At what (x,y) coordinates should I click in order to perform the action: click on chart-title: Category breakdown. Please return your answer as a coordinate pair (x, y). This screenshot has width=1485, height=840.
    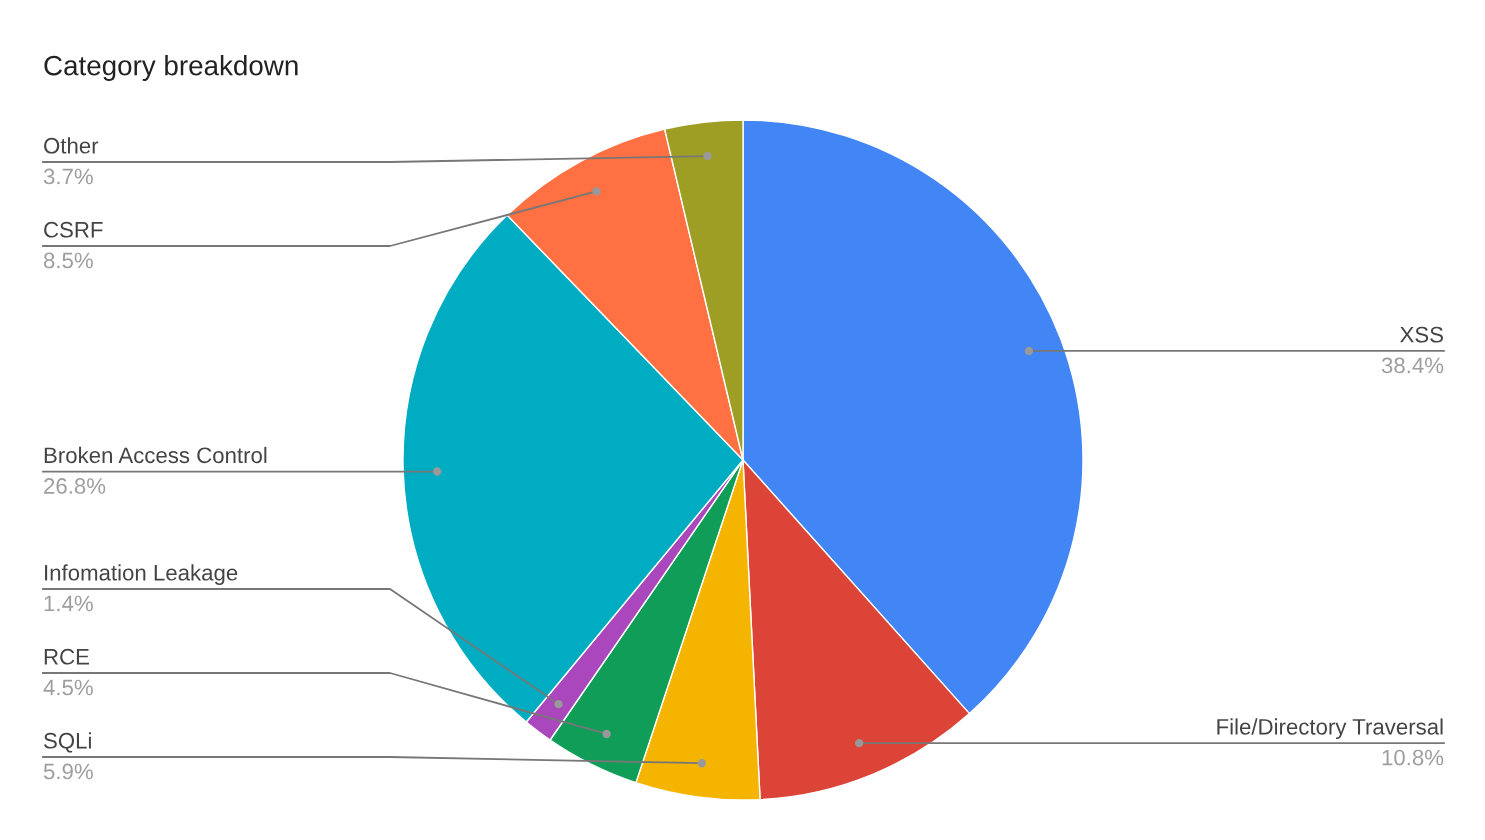
    Looking at the image, I should click on (171, 68).